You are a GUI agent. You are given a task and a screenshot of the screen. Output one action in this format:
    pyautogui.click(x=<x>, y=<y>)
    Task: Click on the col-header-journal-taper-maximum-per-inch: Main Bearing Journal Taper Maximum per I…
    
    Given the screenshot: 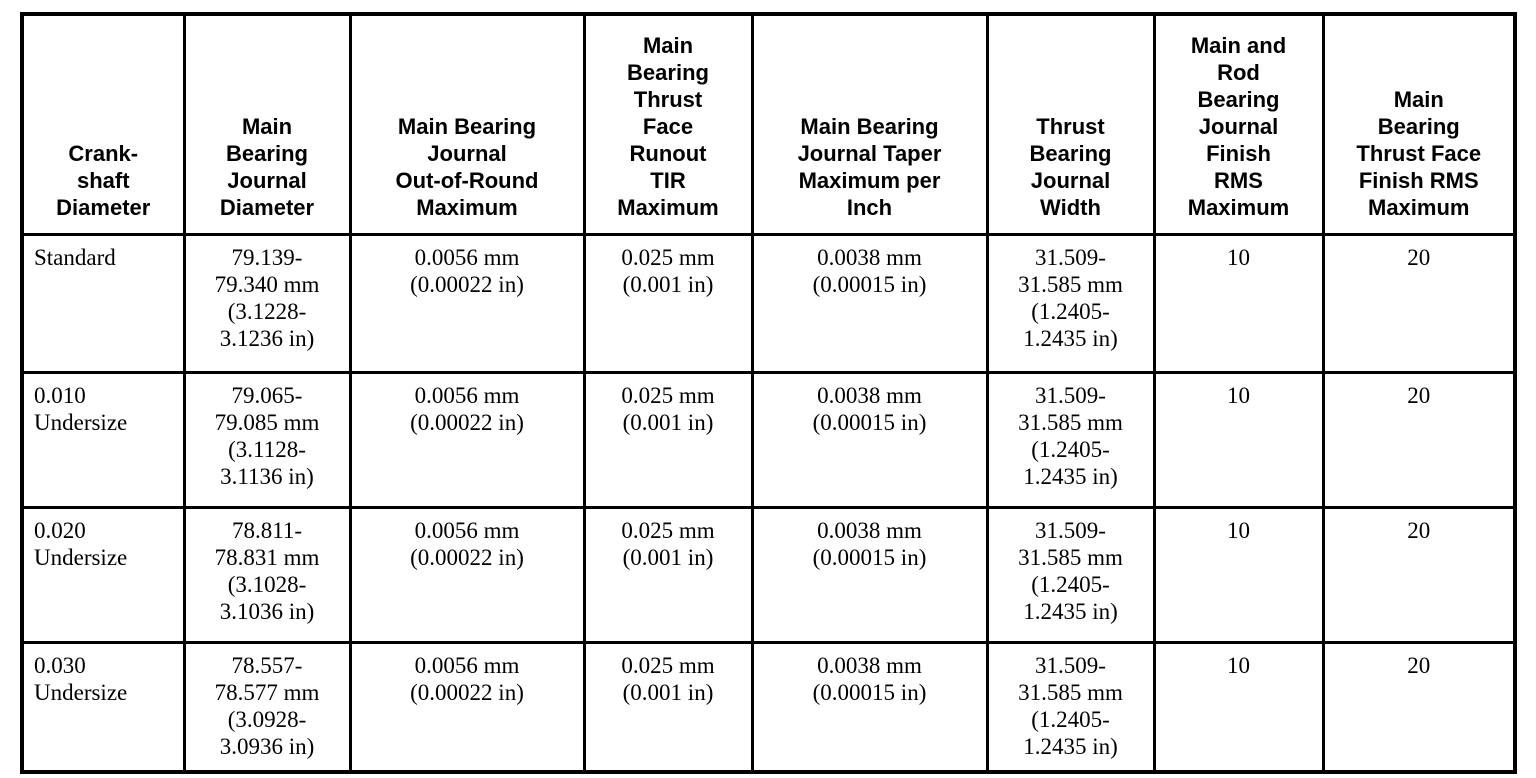 What is the action you would take?
    pyautogui.click(x=869, y=124)
    